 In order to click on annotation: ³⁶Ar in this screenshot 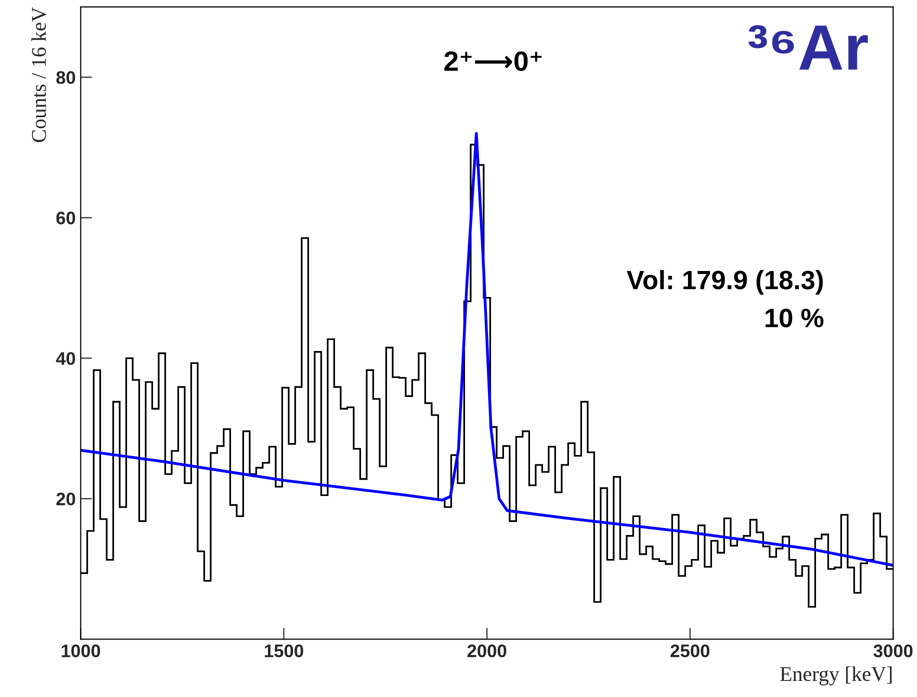, I will do `click(808, 47)`.